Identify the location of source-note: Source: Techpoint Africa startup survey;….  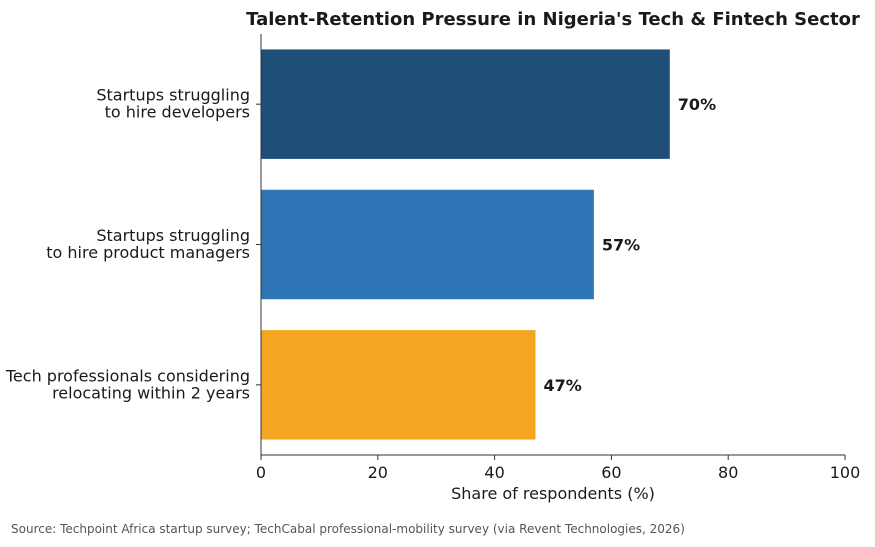
(348, 529).